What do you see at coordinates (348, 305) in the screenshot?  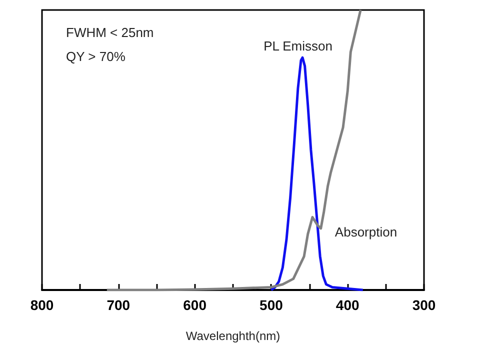 I see `x-tick-label: 400` at bounding box center [348, 305].